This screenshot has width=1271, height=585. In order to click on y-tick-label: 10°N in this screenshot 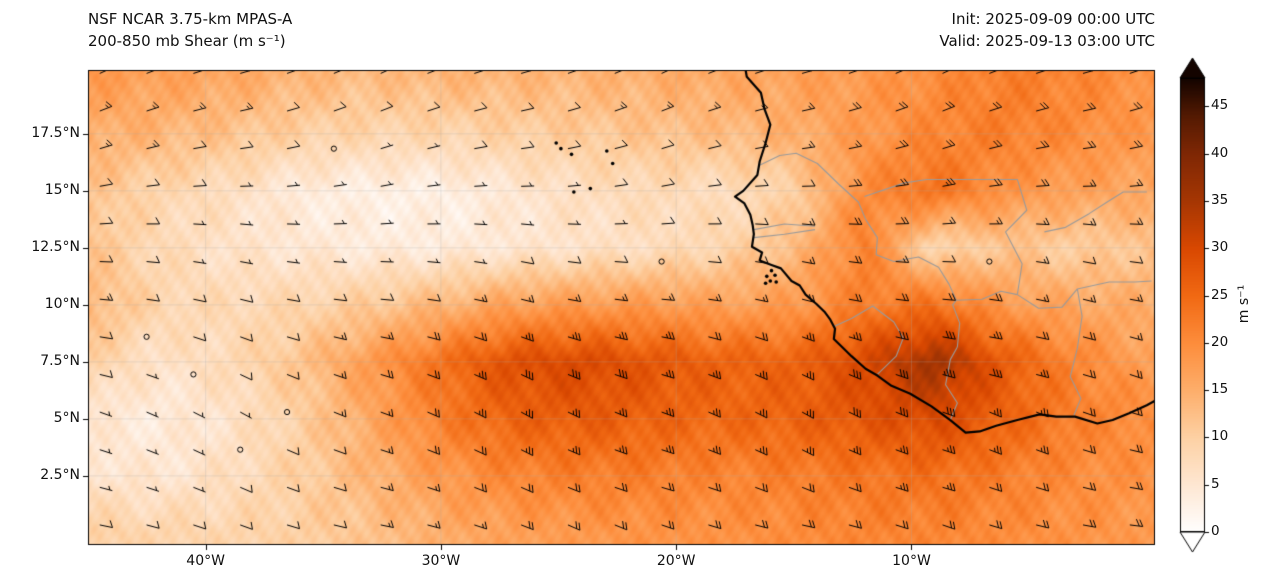, I will do `click(62, 303)`.